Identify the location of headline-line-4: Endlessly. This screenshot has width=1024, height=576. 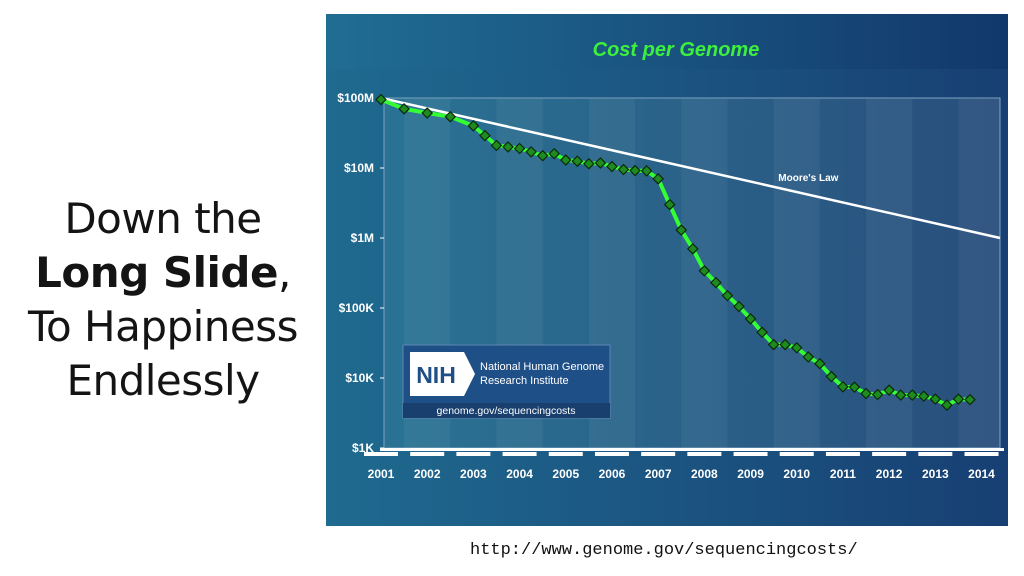
(163, 380).